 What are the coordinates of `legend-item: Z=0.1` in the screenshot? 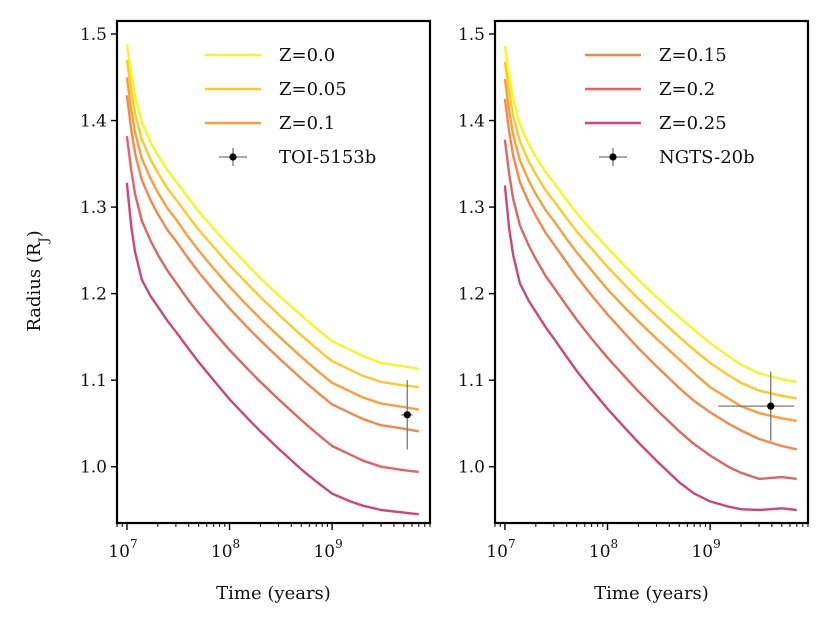 It's located at (270, 123).